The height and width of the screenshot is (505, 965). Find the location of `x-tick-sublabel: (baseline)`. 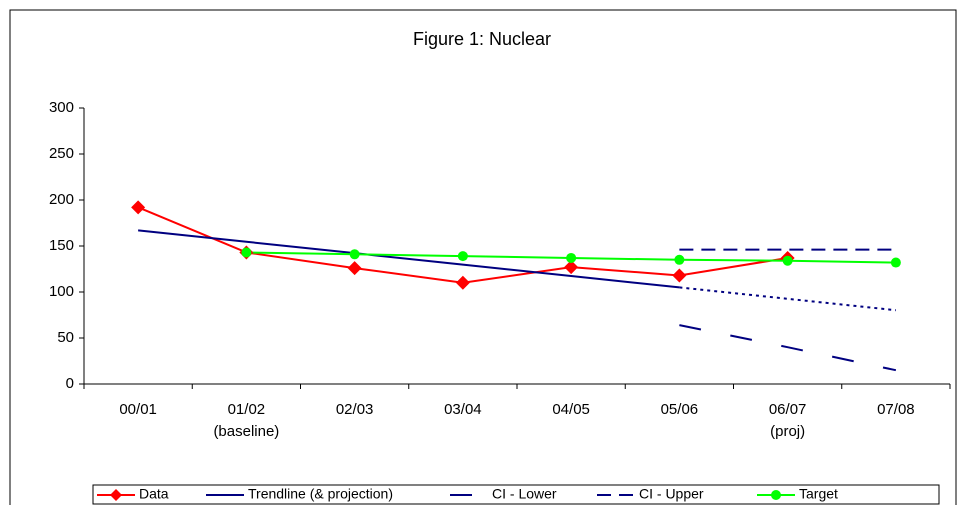

x-tick-sublabel: (baseline) is located at coordinates (246, 431).